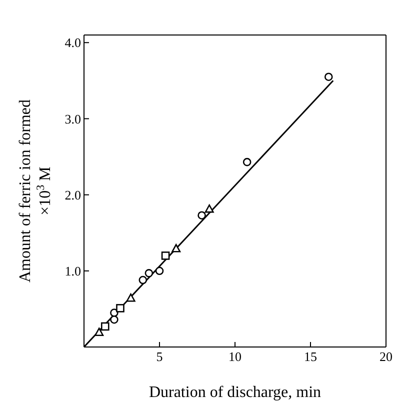  What do you see at coordinates (159, 356) in the screenshot?
I see `x-tick-label: 5` at bounding box center [159, 356].